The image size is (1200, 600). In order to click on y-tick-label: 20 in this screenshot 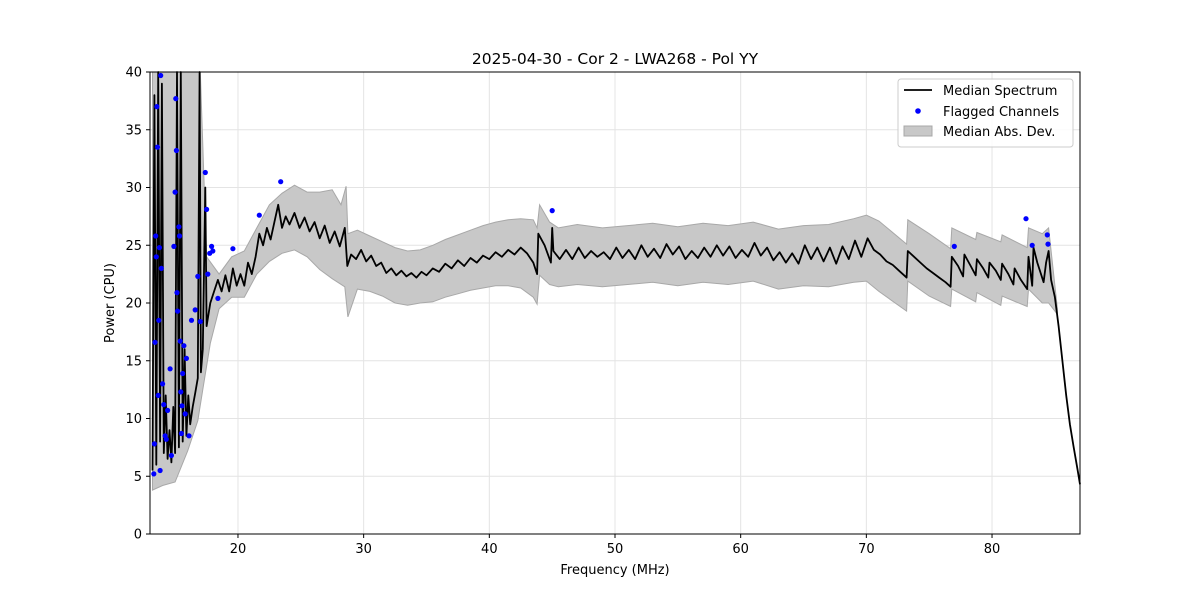, I will do `click(133, 304)`.